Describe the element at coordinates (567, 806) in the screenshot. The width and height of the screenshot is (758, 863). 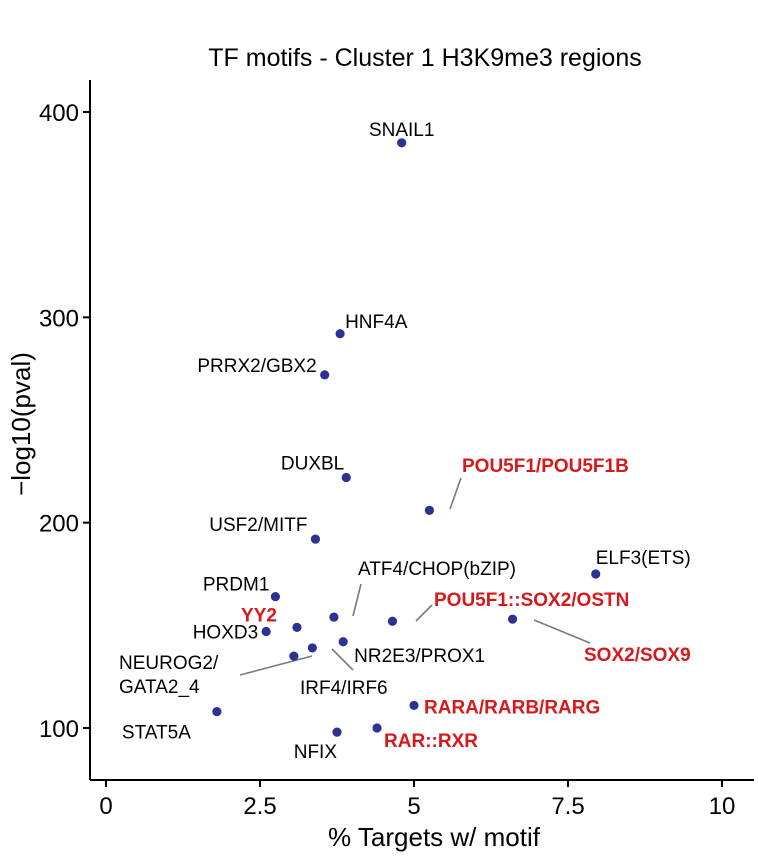
I see `x-tick-label: 7.5` at that location.